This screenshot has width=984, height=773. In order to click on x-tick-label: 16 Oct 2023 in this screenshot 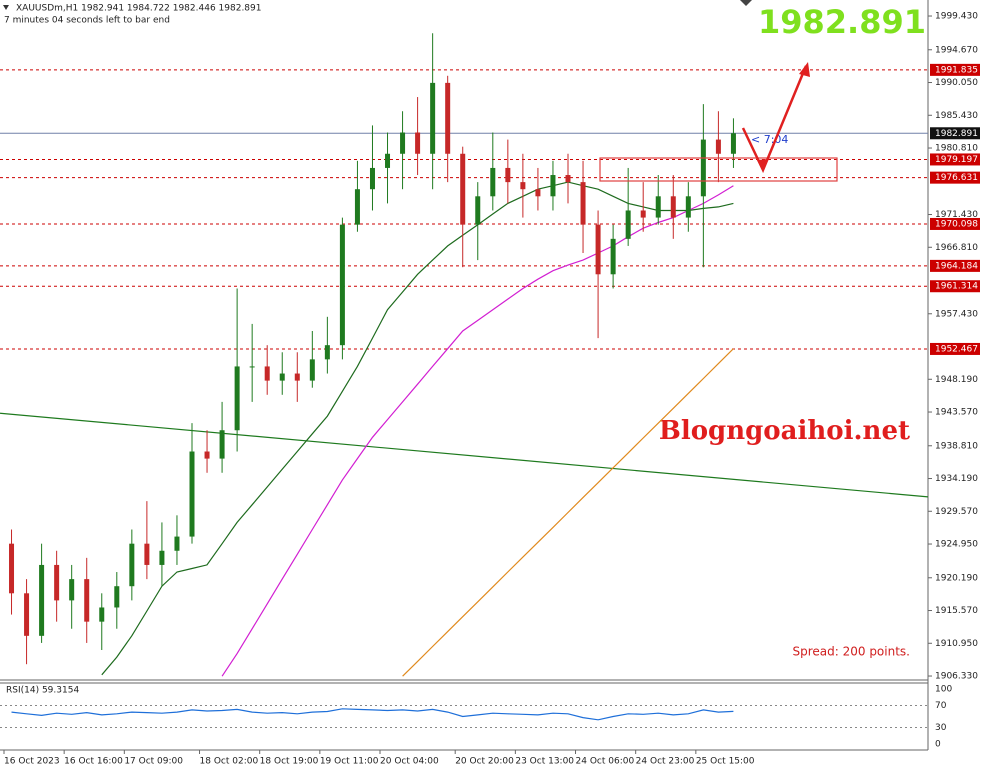, I will do `click(32, 762)`.